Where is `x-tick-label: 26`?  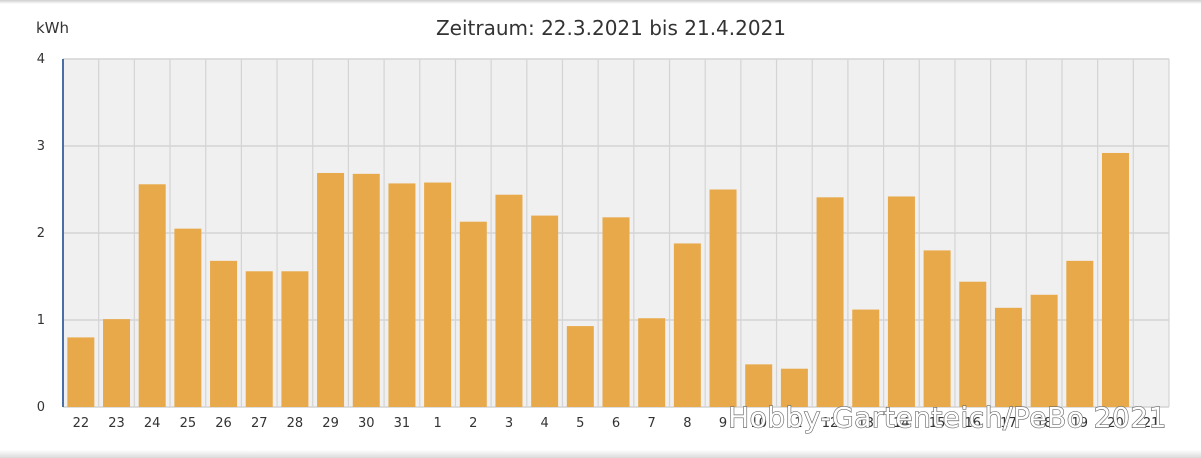 x-tick-label: 26 is located at coordinates (223, 423).